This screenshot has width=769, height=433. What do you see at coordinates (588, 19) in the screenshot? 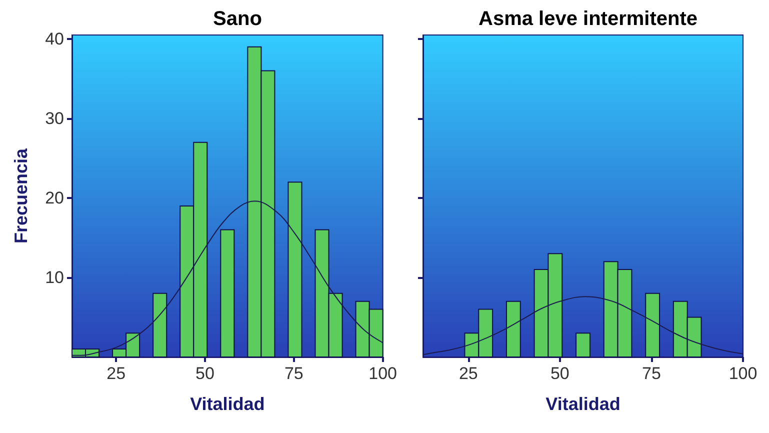
I see `chart-title: Asma leve intermitente` at bounding box center [588, 19].